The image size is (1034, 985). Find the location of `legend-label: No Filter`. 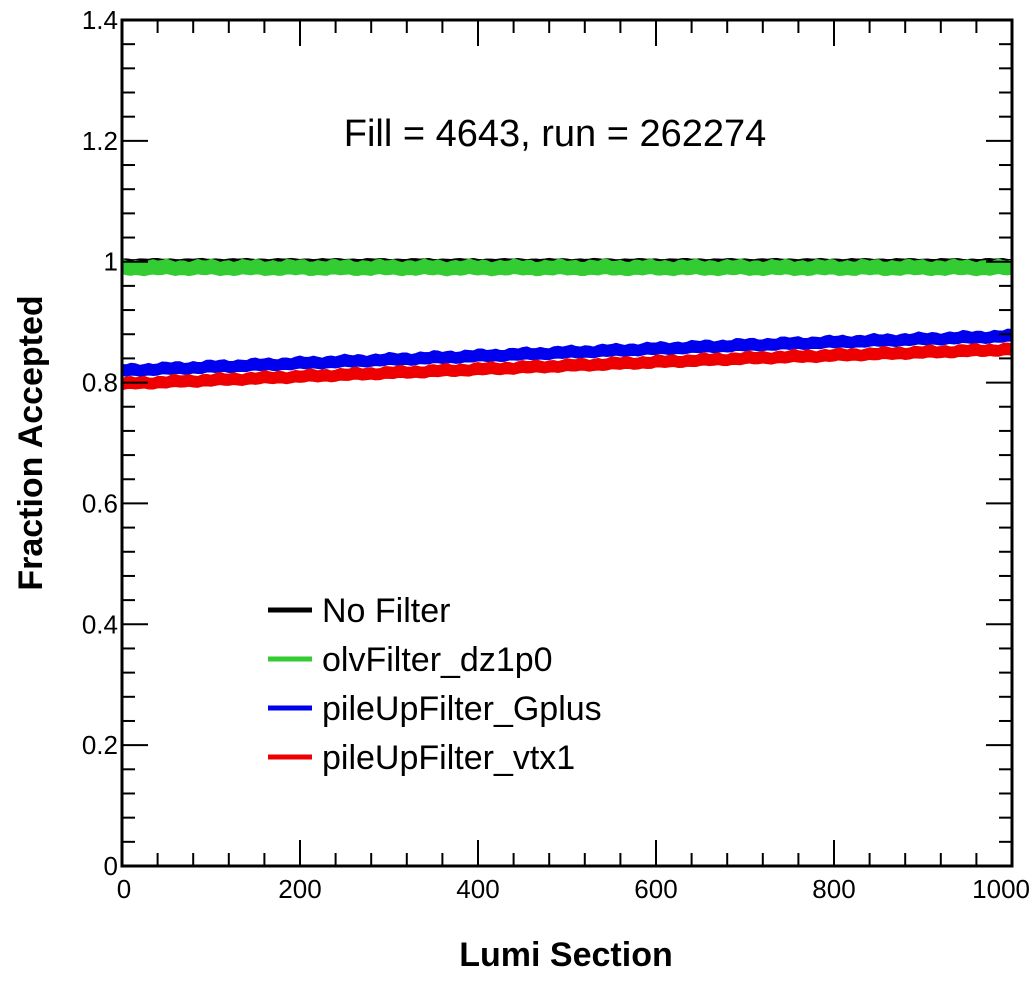

legend-label: No Filter is located at coordinates (386, 611).